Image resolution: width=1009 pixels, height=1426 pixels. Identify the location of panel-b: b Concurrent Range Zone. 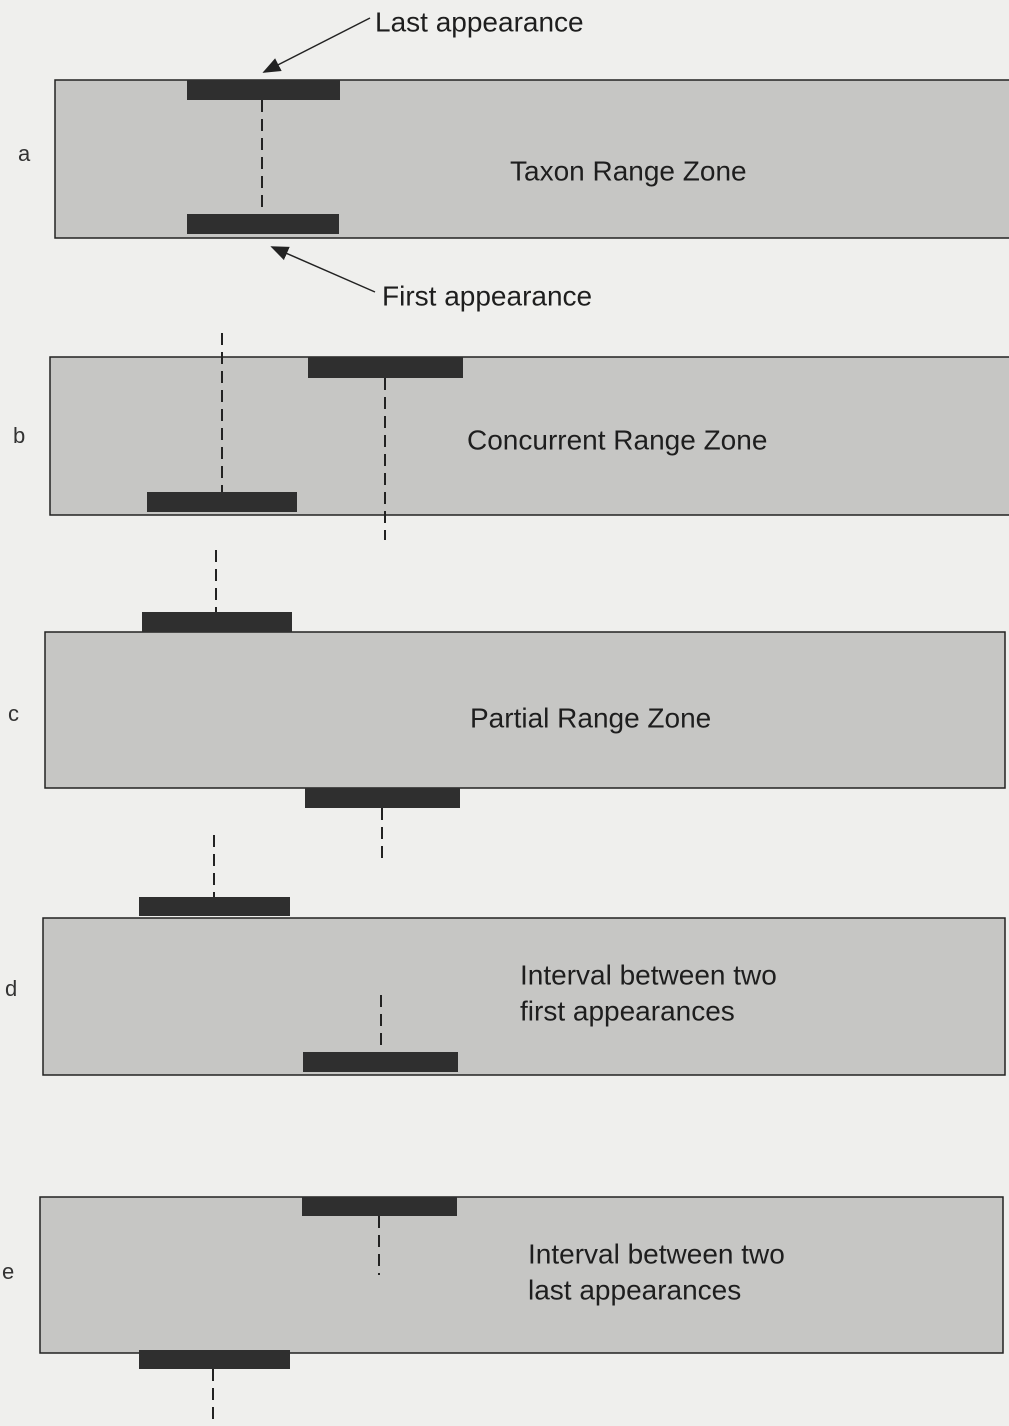
(511, 436).